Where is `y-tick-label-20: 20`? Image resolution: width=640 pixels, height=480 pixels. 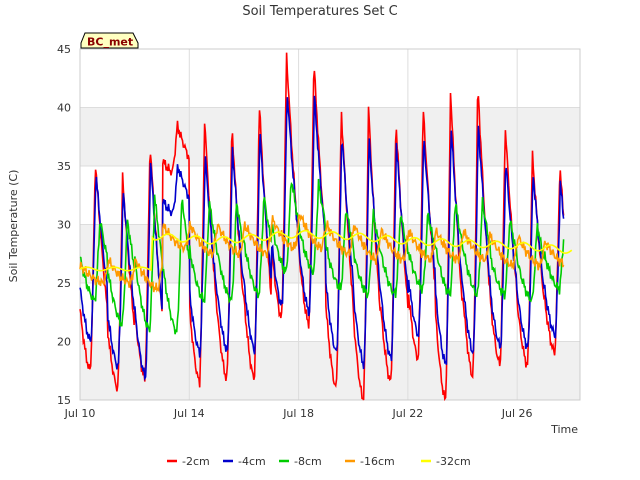
y-tick-label-20: 20 is located at coordinates (64, 342).